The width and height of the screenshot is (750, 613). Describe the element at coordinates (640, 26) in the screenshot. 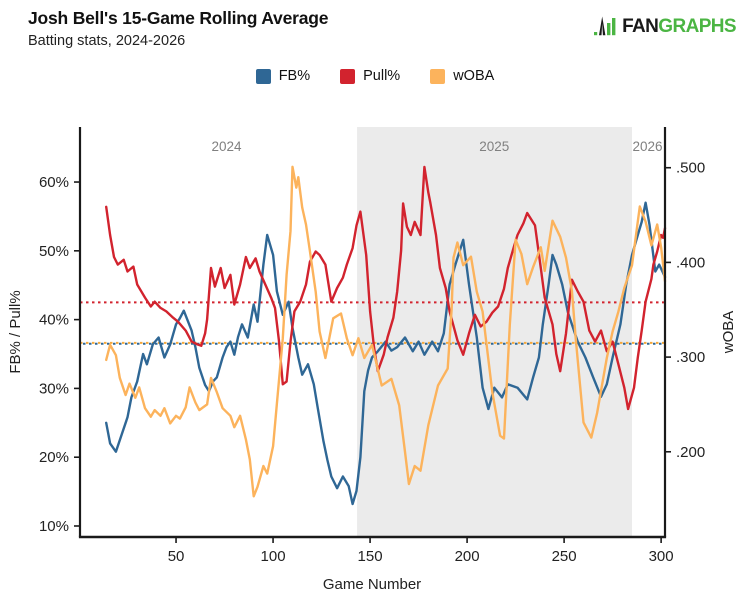

I see `logo-fan-text: FAN` at that location.